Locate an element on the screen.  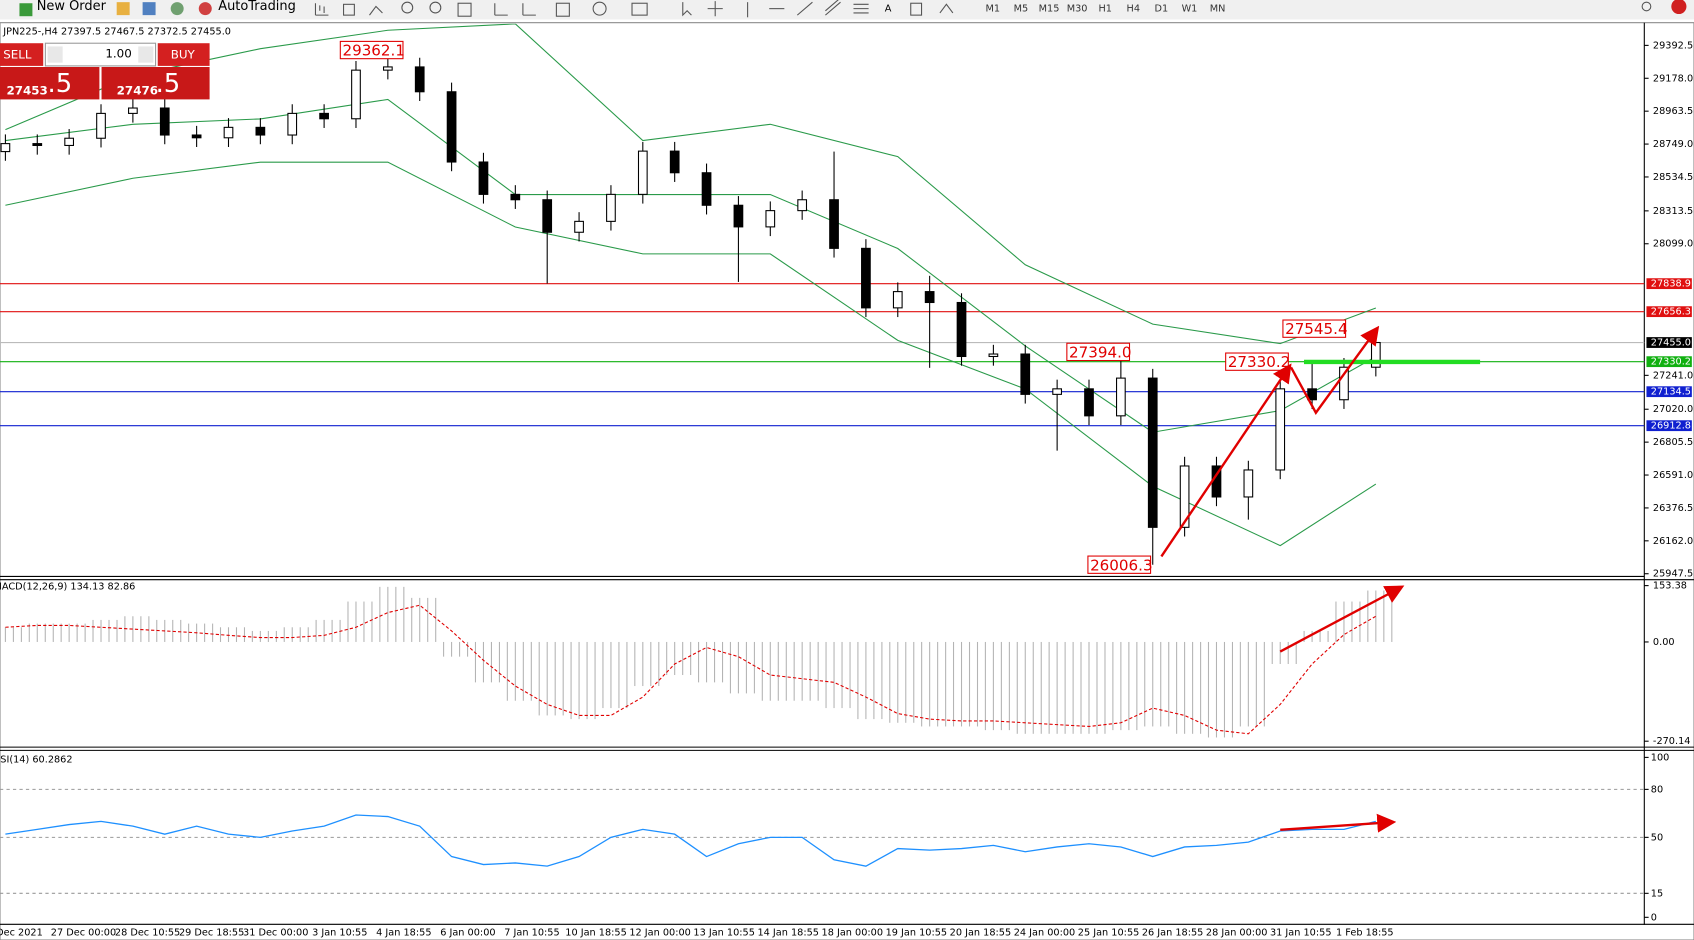
timeframe-button: W1 is located at coordinates (1190, 9).